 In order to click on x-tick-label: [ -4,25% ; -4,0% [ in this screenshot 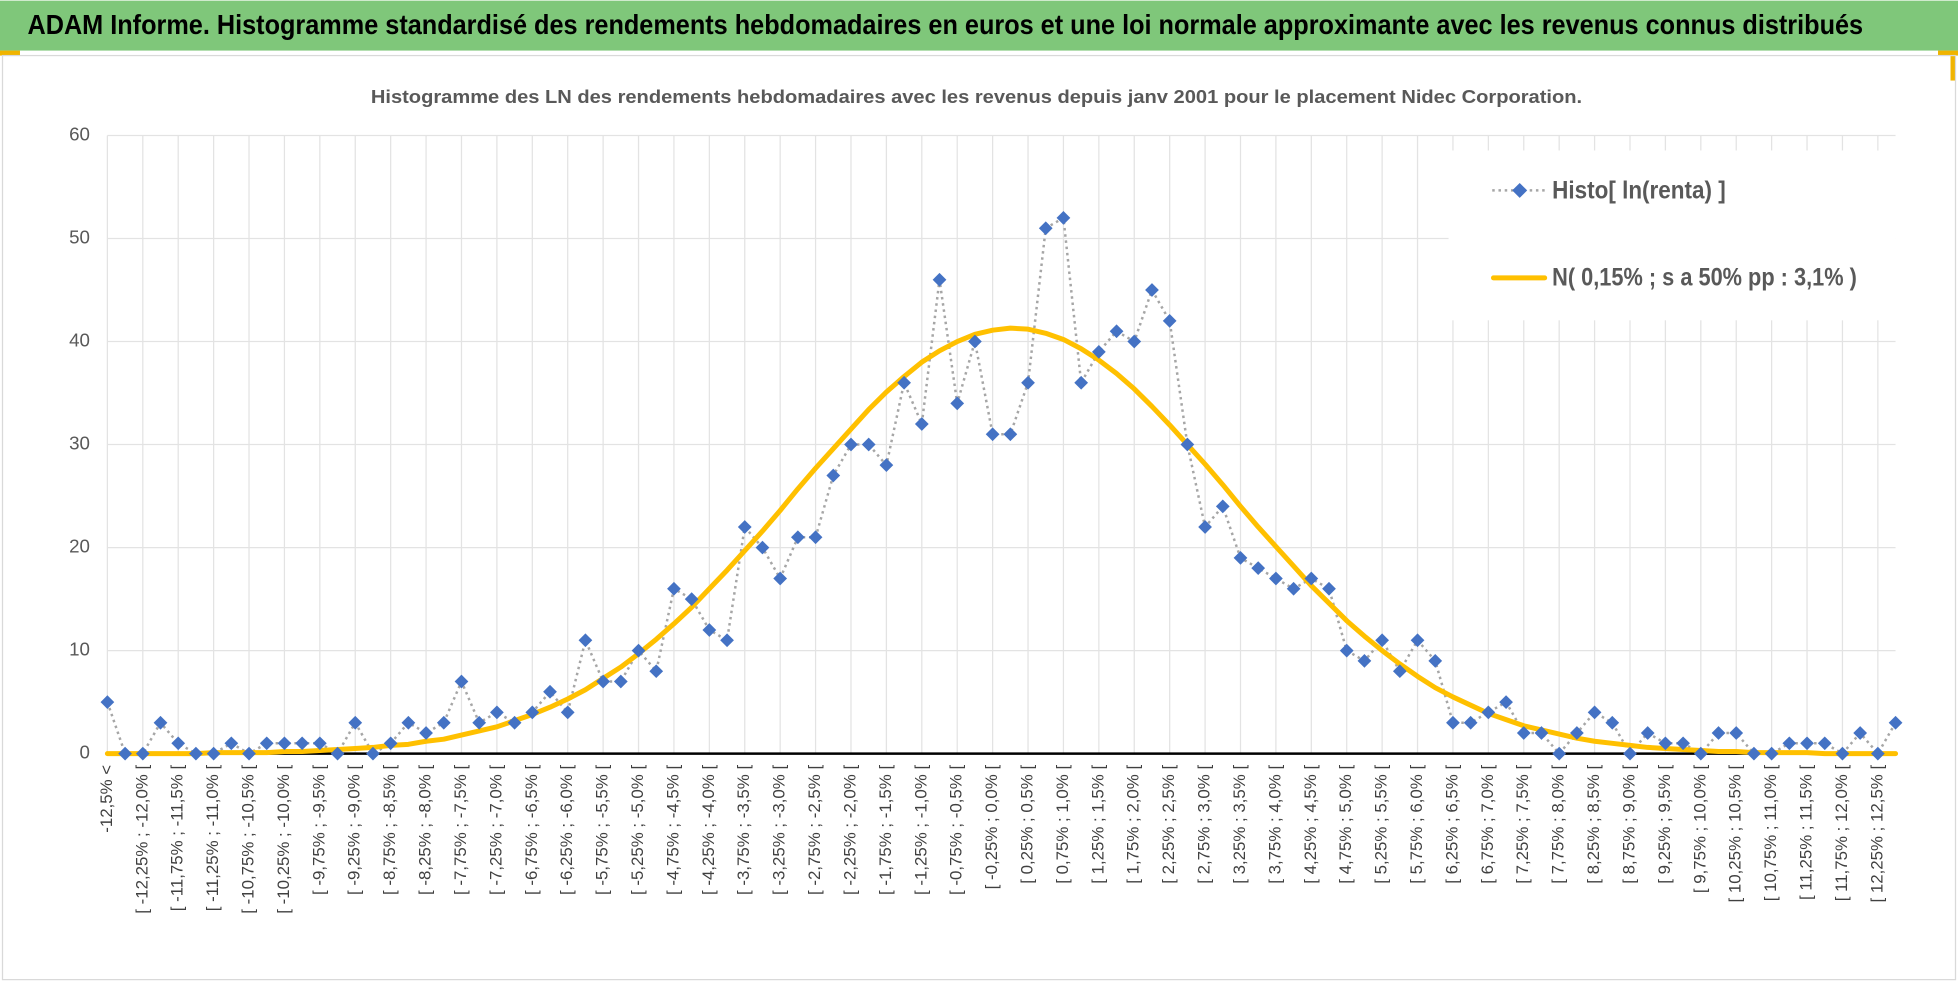, I will do `click(708, 830)`.